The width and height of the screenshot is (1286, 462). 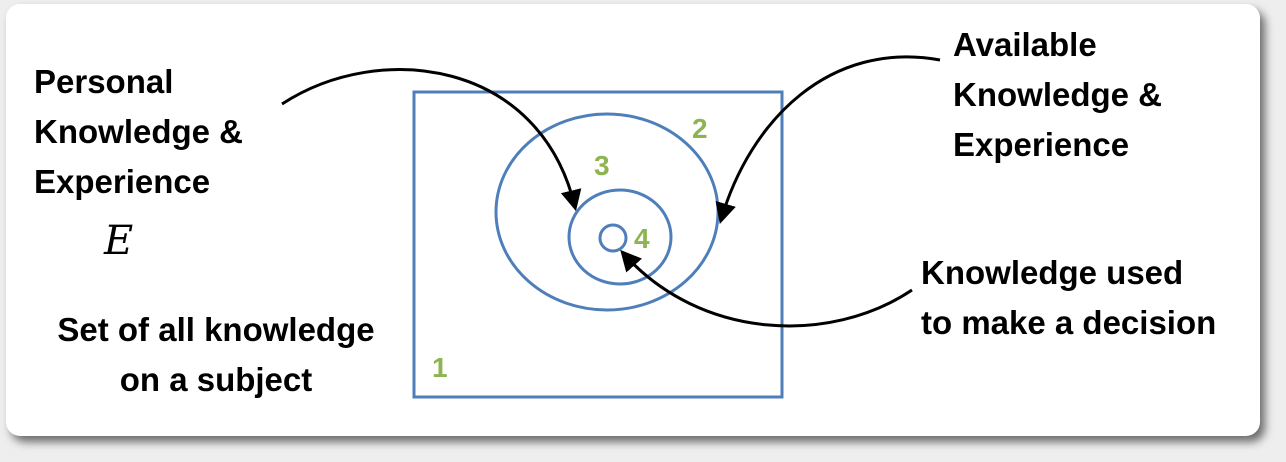 What do you see at coordinates (1025, 44) in the screenshot?
I see `available-label-line-1: Available` at bounding box center [1025, 44].